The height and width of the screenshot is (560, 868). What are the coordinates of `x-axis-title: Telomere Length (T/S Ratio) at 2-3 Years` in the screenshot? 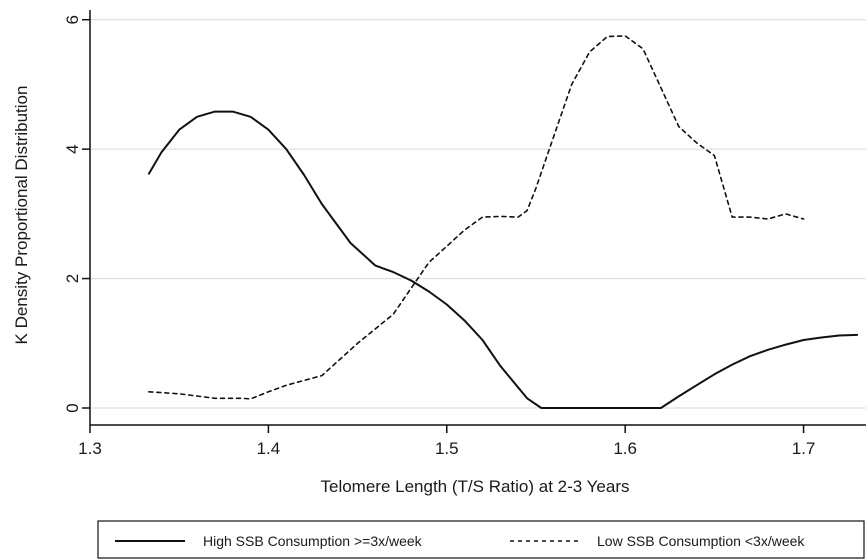 It's located at (475, 486).